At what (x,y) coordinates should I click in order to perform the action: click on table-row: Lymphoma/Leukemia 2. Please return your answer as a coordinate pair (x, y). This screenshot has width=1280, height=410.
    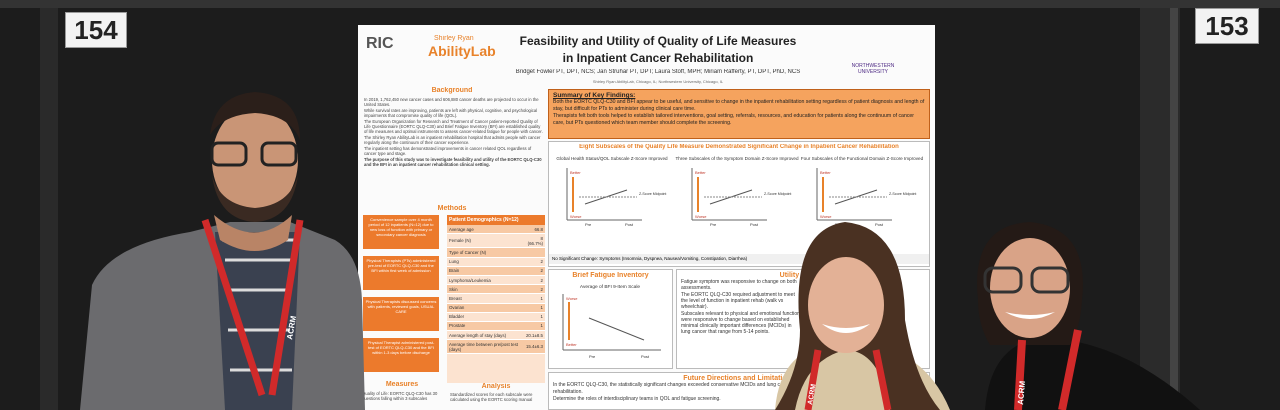
    Looking at the image, I should click on (496, 280).